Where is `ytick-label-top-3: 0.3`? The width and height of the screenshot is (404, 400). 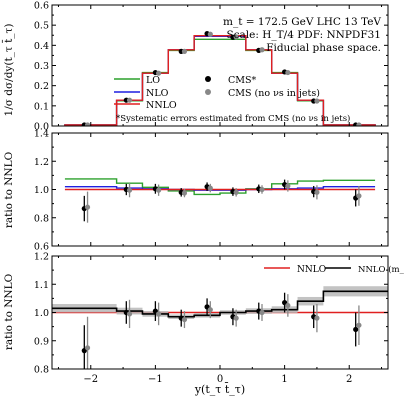 ytick-label-top-3: 0.3 is located at coordinates (41, 66).